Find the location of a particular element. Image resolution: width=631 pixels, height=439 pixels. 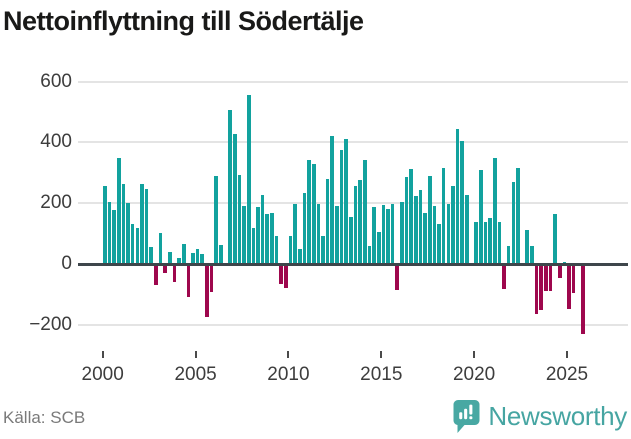

y-axis-label: 400 is located at coordinates (56, 142).